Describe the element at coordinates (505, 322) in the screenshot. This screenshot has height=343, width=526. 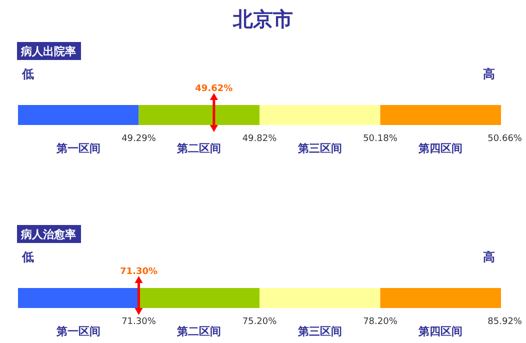
I see `data-label: 85.92%` at that location.